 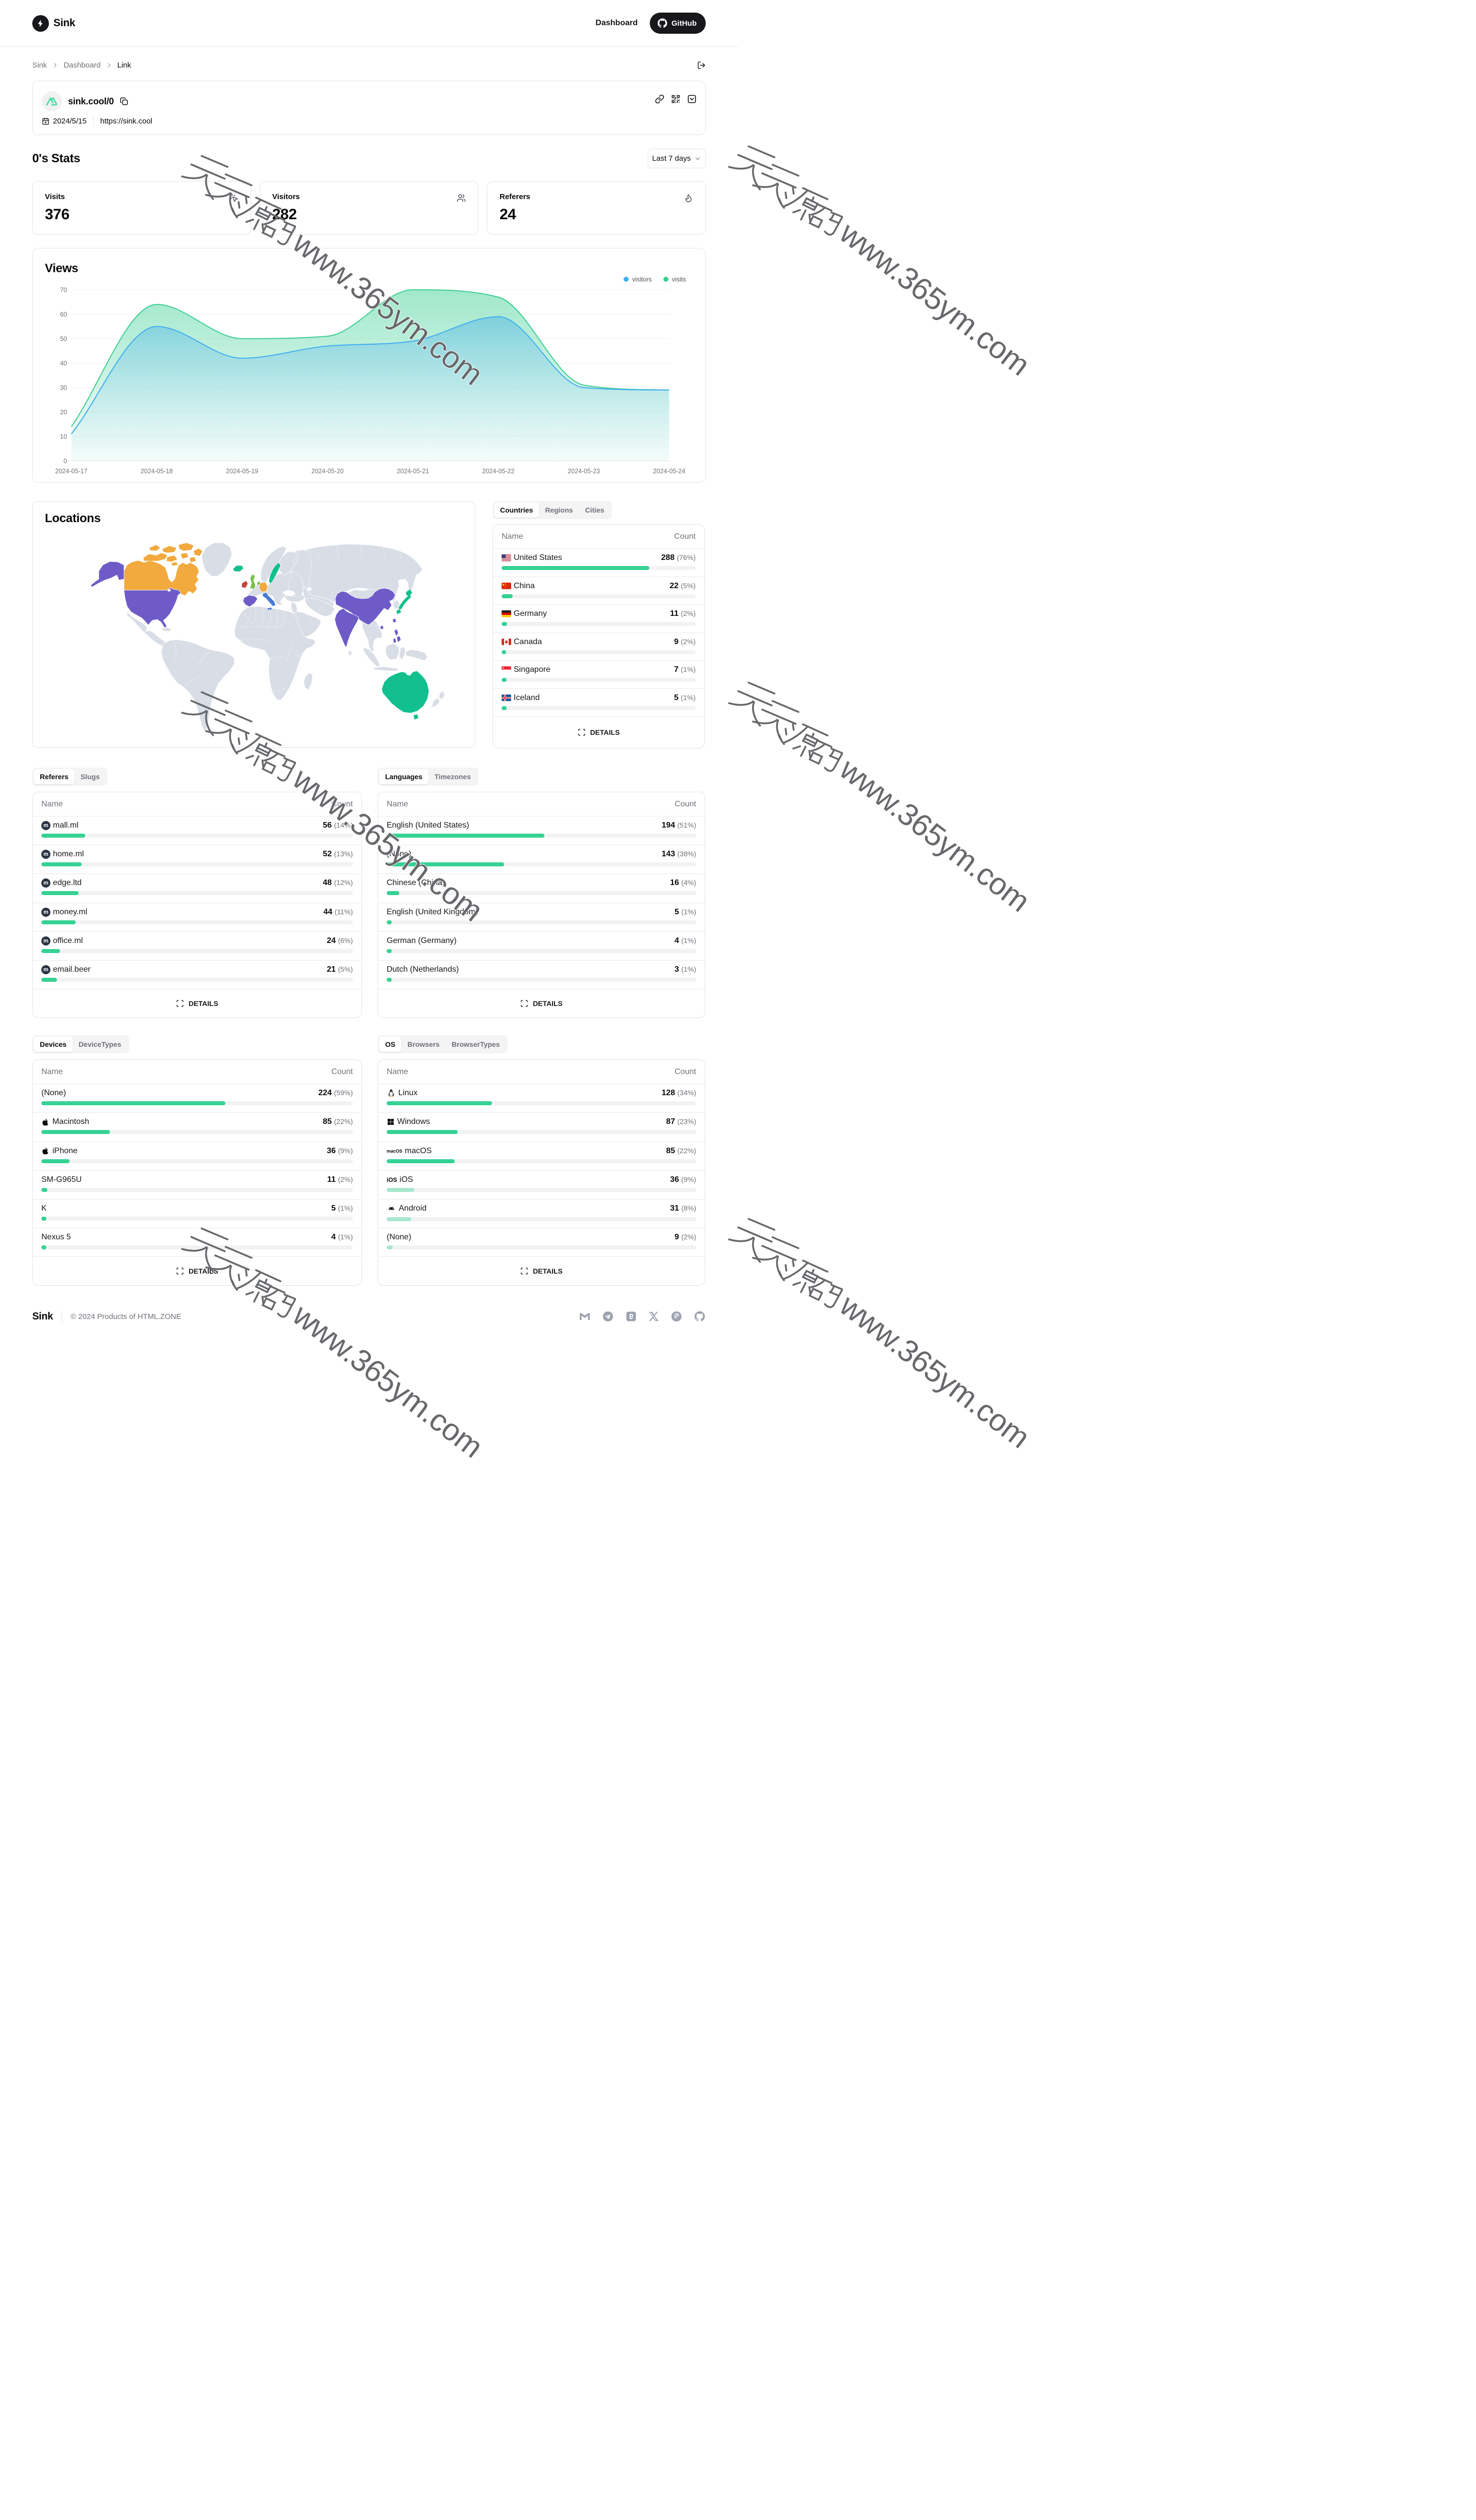 What do you see at coordinates (63, 436) in the screenshot?
I see `svg-text: 10` at bounding box center [63, 436].